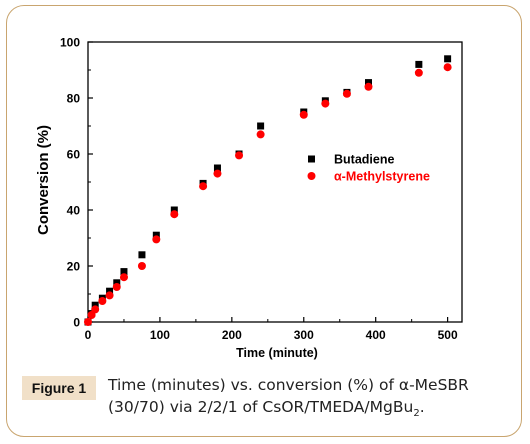  I want to click on y-tick-label: 60, so click(74, 155).